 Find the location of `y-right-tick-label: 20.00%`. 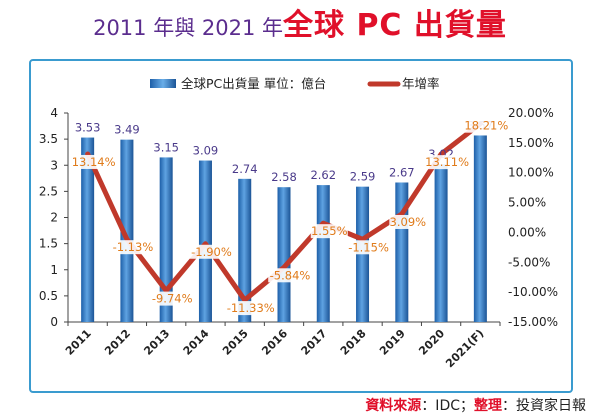

y-right-tick-label: 20.00% is located at coordinates (531, 113).